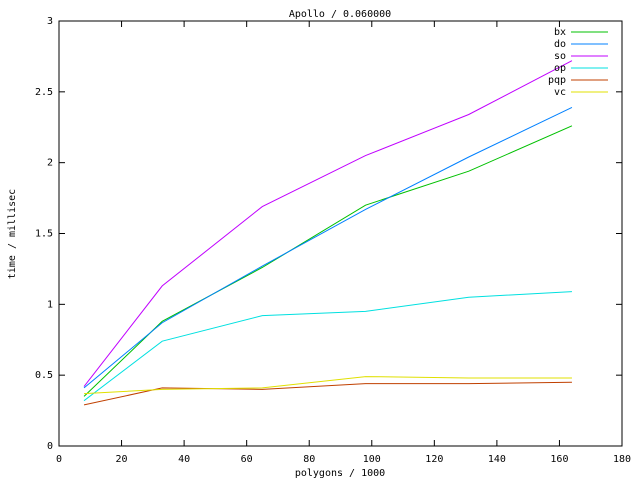  I want to click on x-axis-label: polygons / 1000, so click(340, 473).